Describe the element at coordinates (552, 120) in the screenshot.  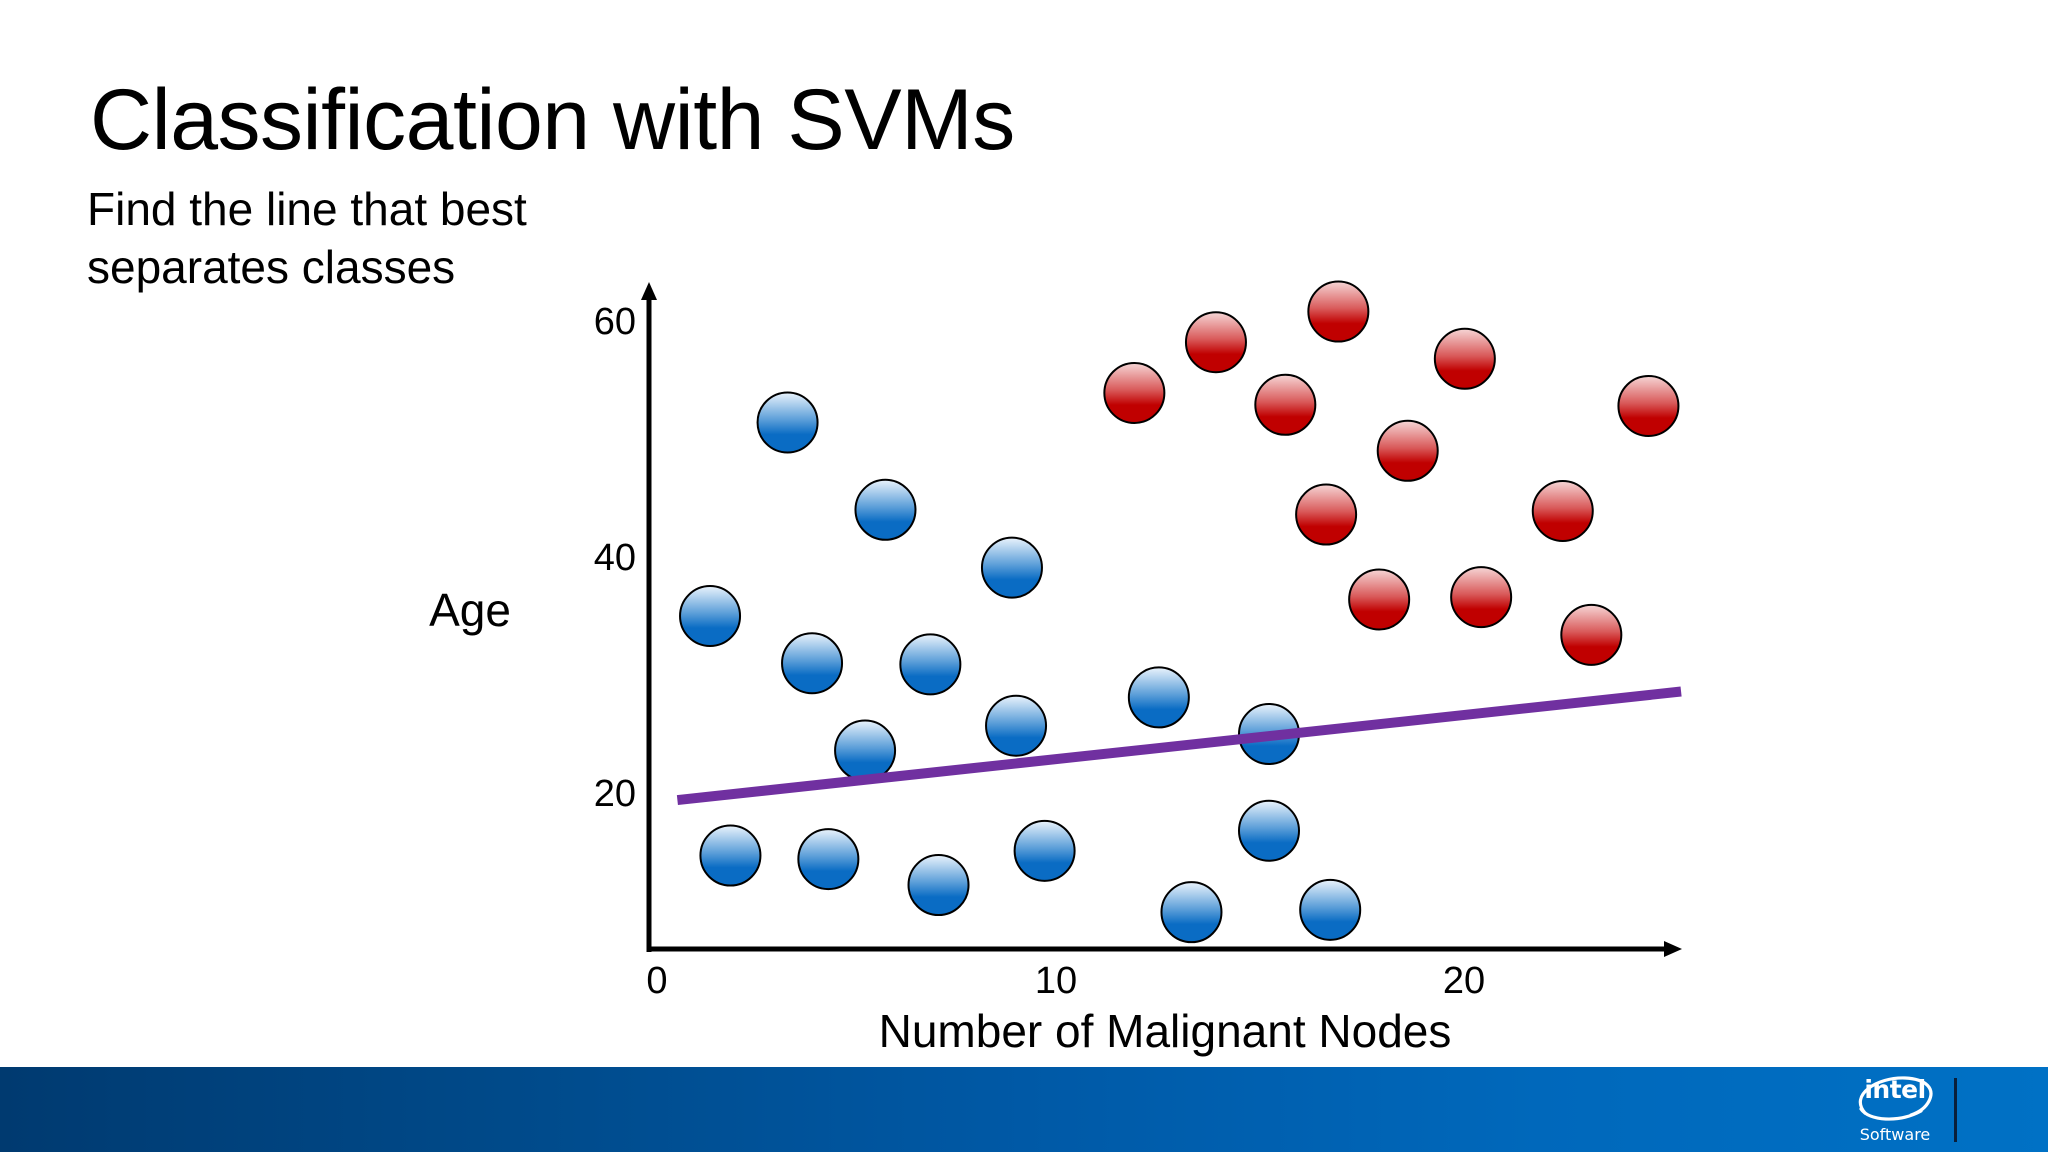
I see `slide-title: Classification with SVMs` at that location.